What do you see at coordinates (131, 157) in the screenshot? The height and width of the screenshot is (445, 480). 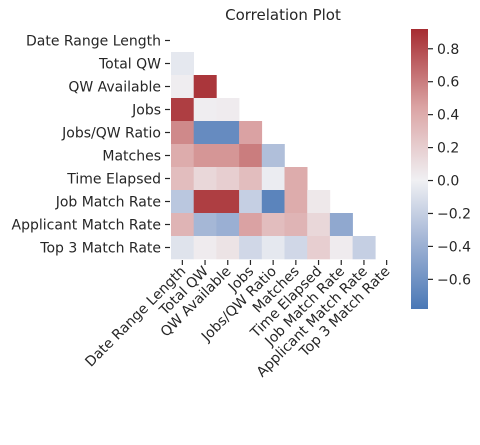 I see `y-tick-label: Matches` at bounding box center [131, 157].